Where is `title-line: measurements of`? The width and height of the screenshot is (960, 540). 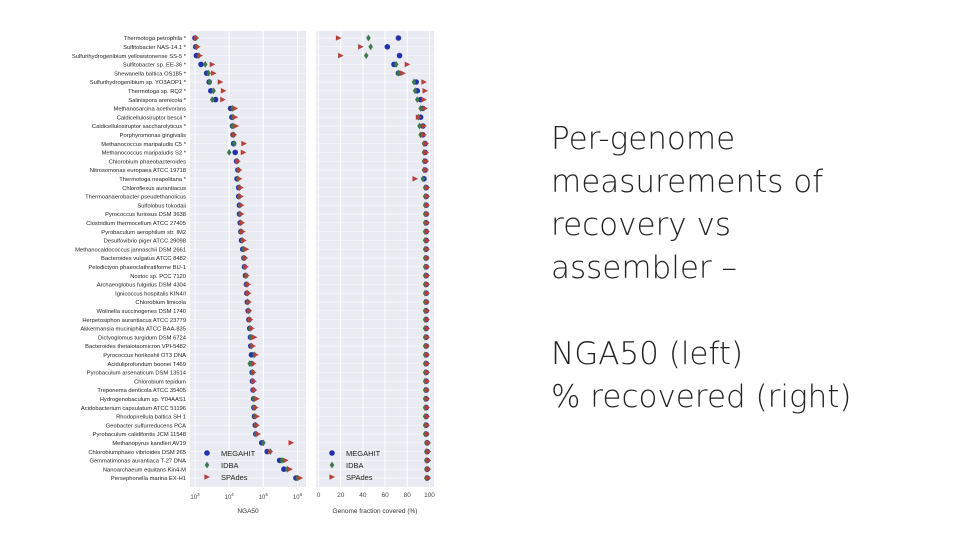 title-line: measurements of is located at coordinates (687, 182).